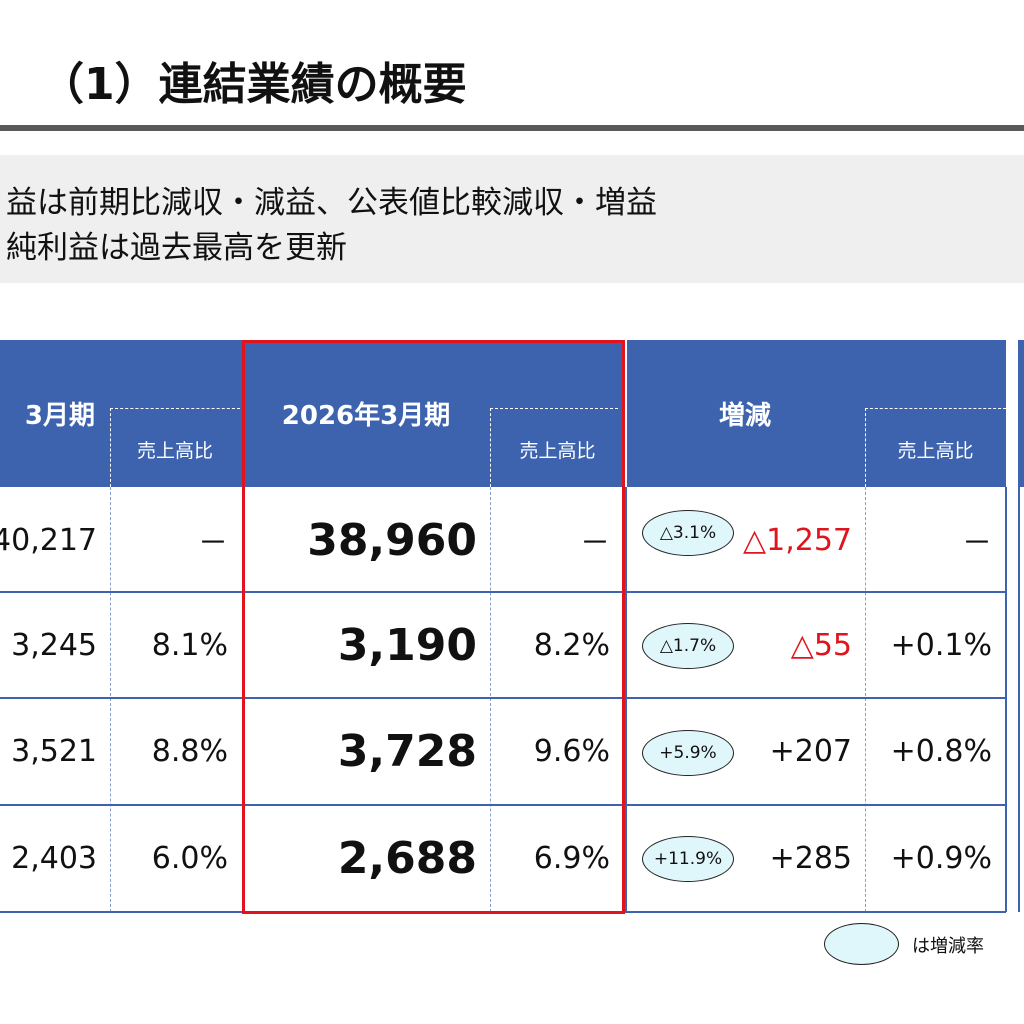 This screenshot has height=1024, width=1024. What do you see at coordinates (797, 540) in the screenshot?
I see `cell: △1,257` at bounding box center [797, 540].